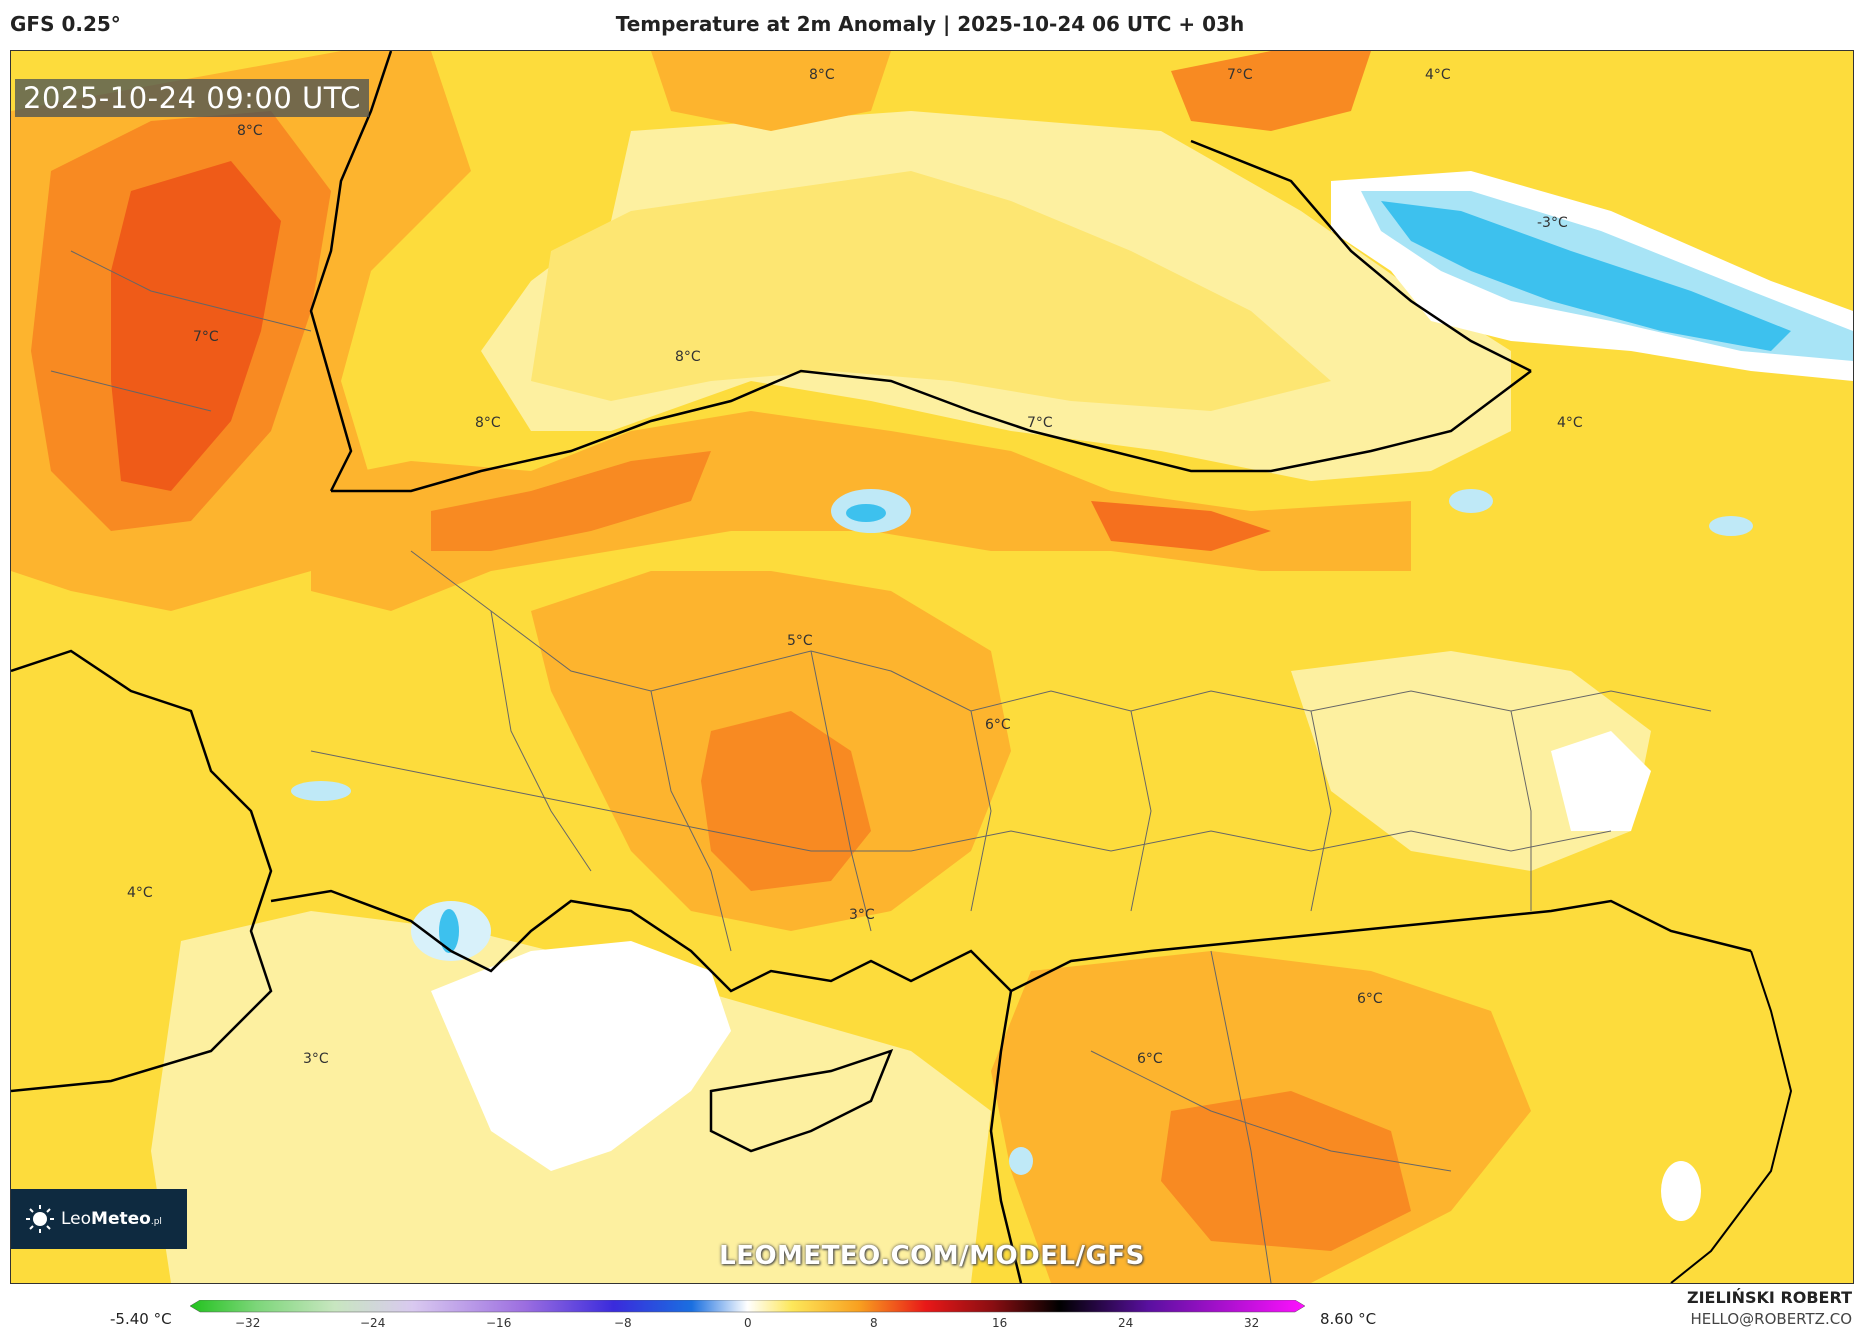  Describe the element at coordinates (1361, 256) in the screenshot. I see `caucasus-coastline` at that location.